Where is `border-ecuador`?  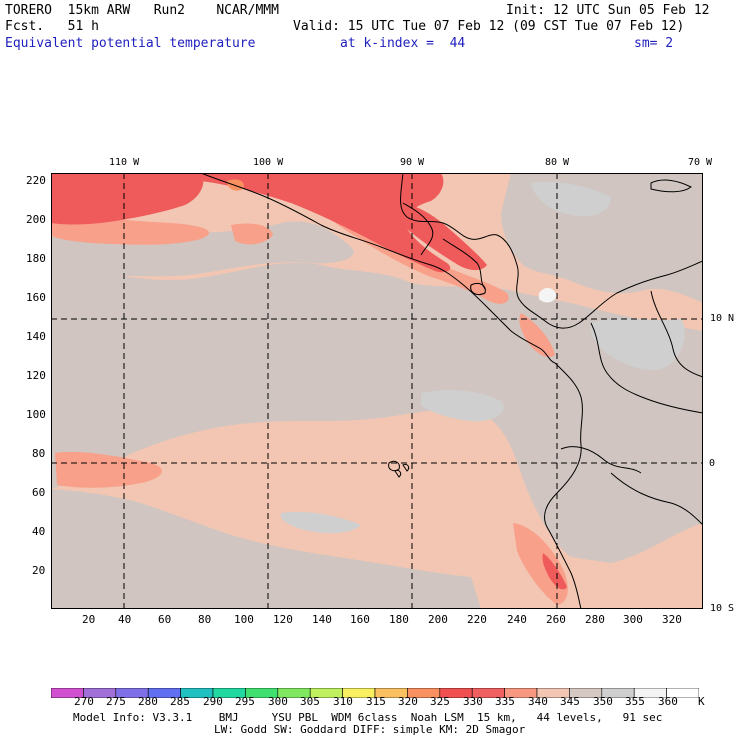
border-ecuador is located at coordinates (601, 460).